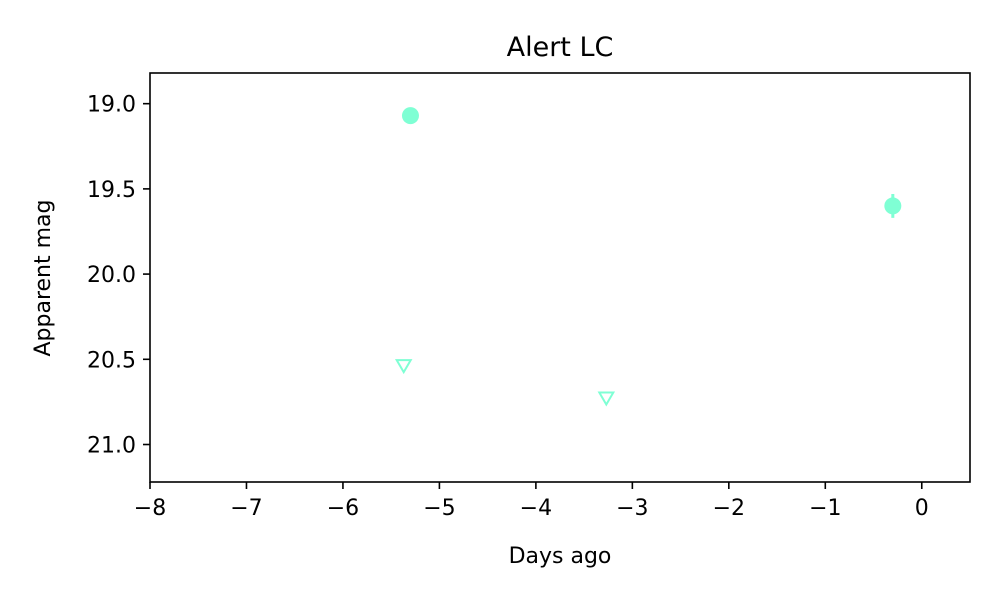 The width and height of the screenshot is (1000, 600). I want to click on x-tick-label: −6, so click(343, 508).